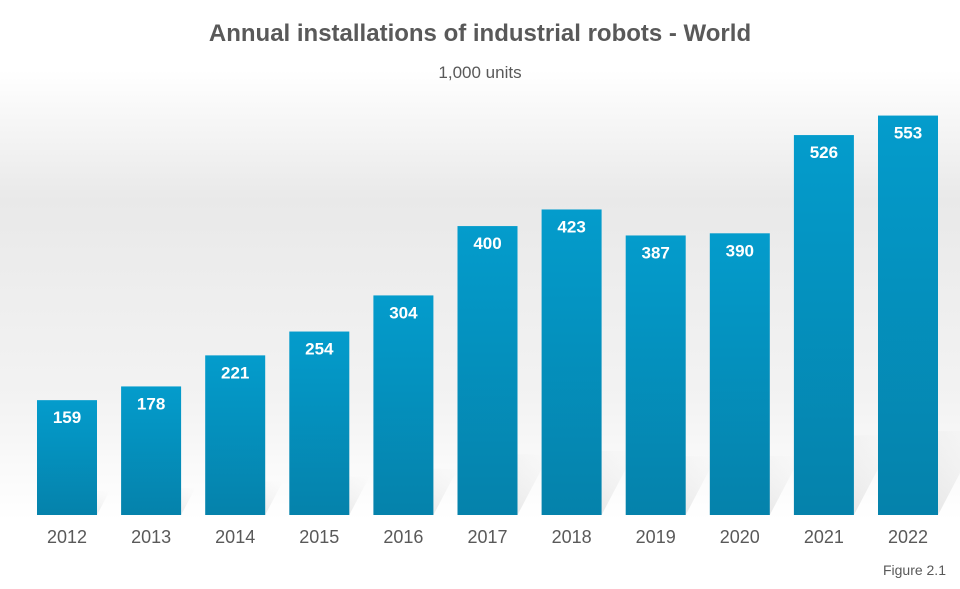  What do you see at coordinates (480, 72) in the screenshot?
I see `chart-subtitle: 1,000 units` at bounding box center [480, 72].